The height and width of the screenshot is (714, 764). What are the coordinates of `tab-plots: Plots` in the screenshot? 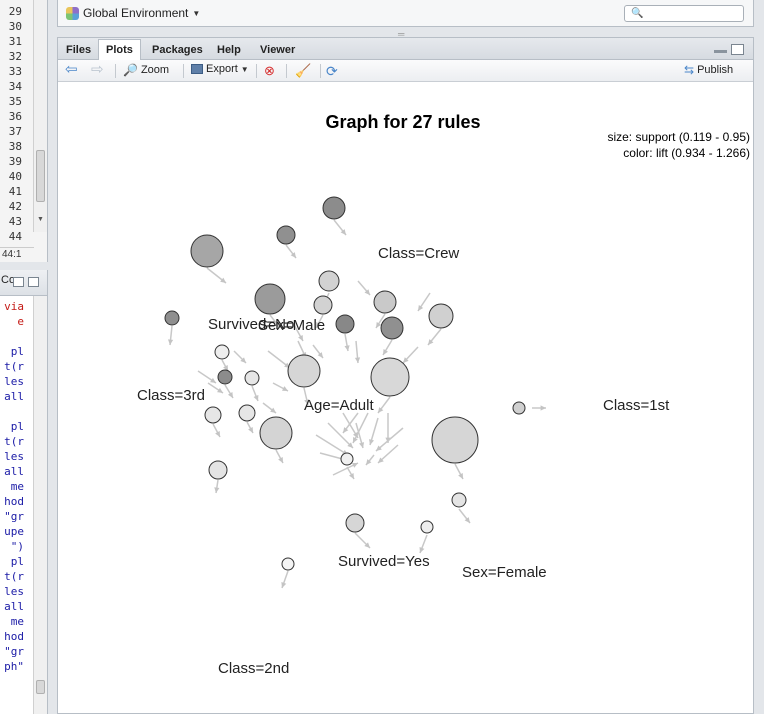 It's located at (119, 50).